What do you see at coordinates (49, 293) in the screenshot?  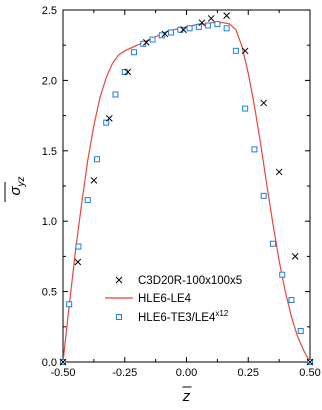 I see `y-tick-label: 0.5` at bounding box center [49, 293].